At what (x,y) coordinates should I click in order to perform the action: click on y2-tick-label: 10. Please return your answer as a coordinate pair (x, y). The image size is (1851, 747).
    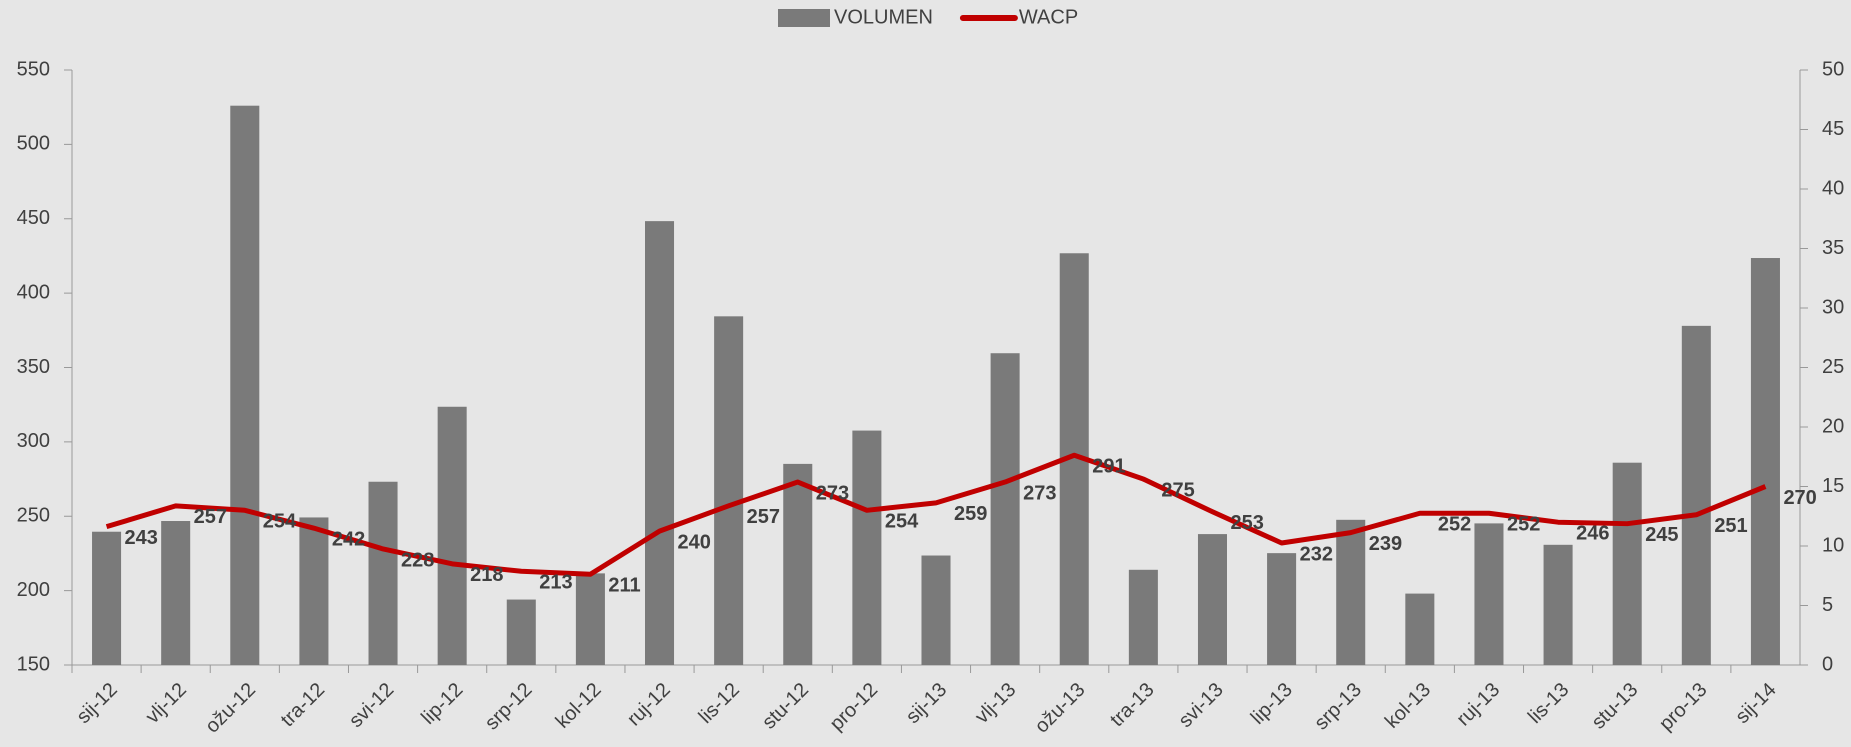
    Looking at the image, I should click on (1833, 545).